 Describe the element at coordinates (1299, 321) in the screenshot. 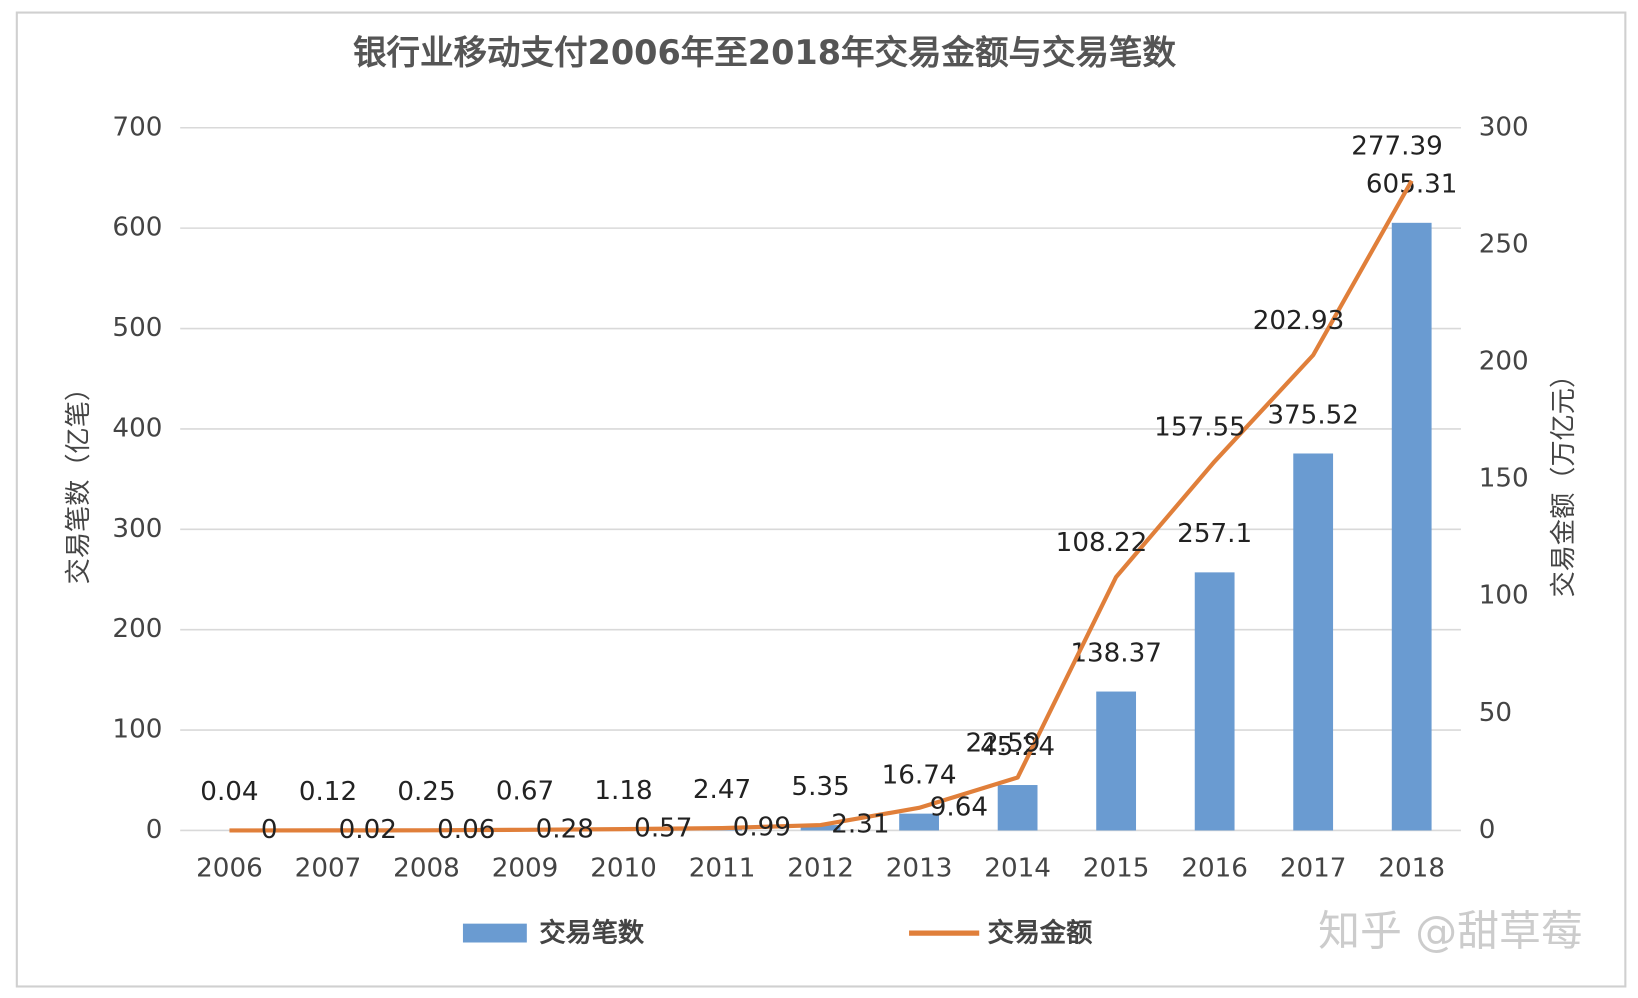

I see `line-value-label: 202.93` at that location.